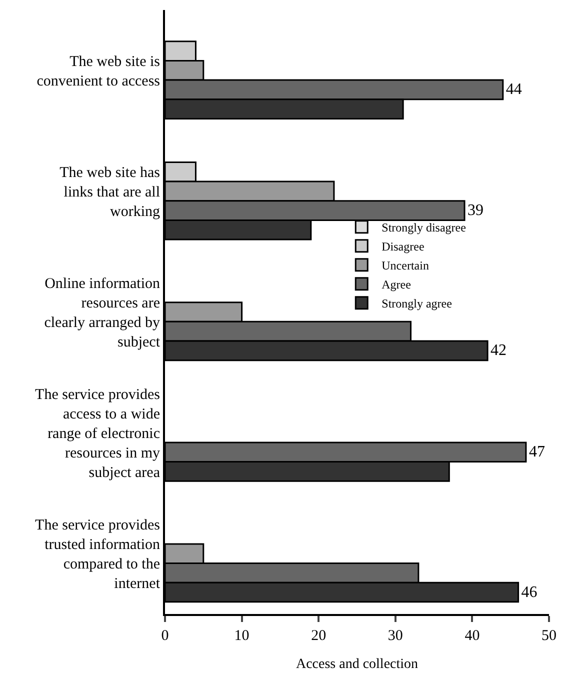 Image resolution: width=567 pixels, height=679 pixels. What do you see at coordinates (357, 664) in the screenshot?
I see `x-axis-title: Access and collection` at bounding box center [357, 664].